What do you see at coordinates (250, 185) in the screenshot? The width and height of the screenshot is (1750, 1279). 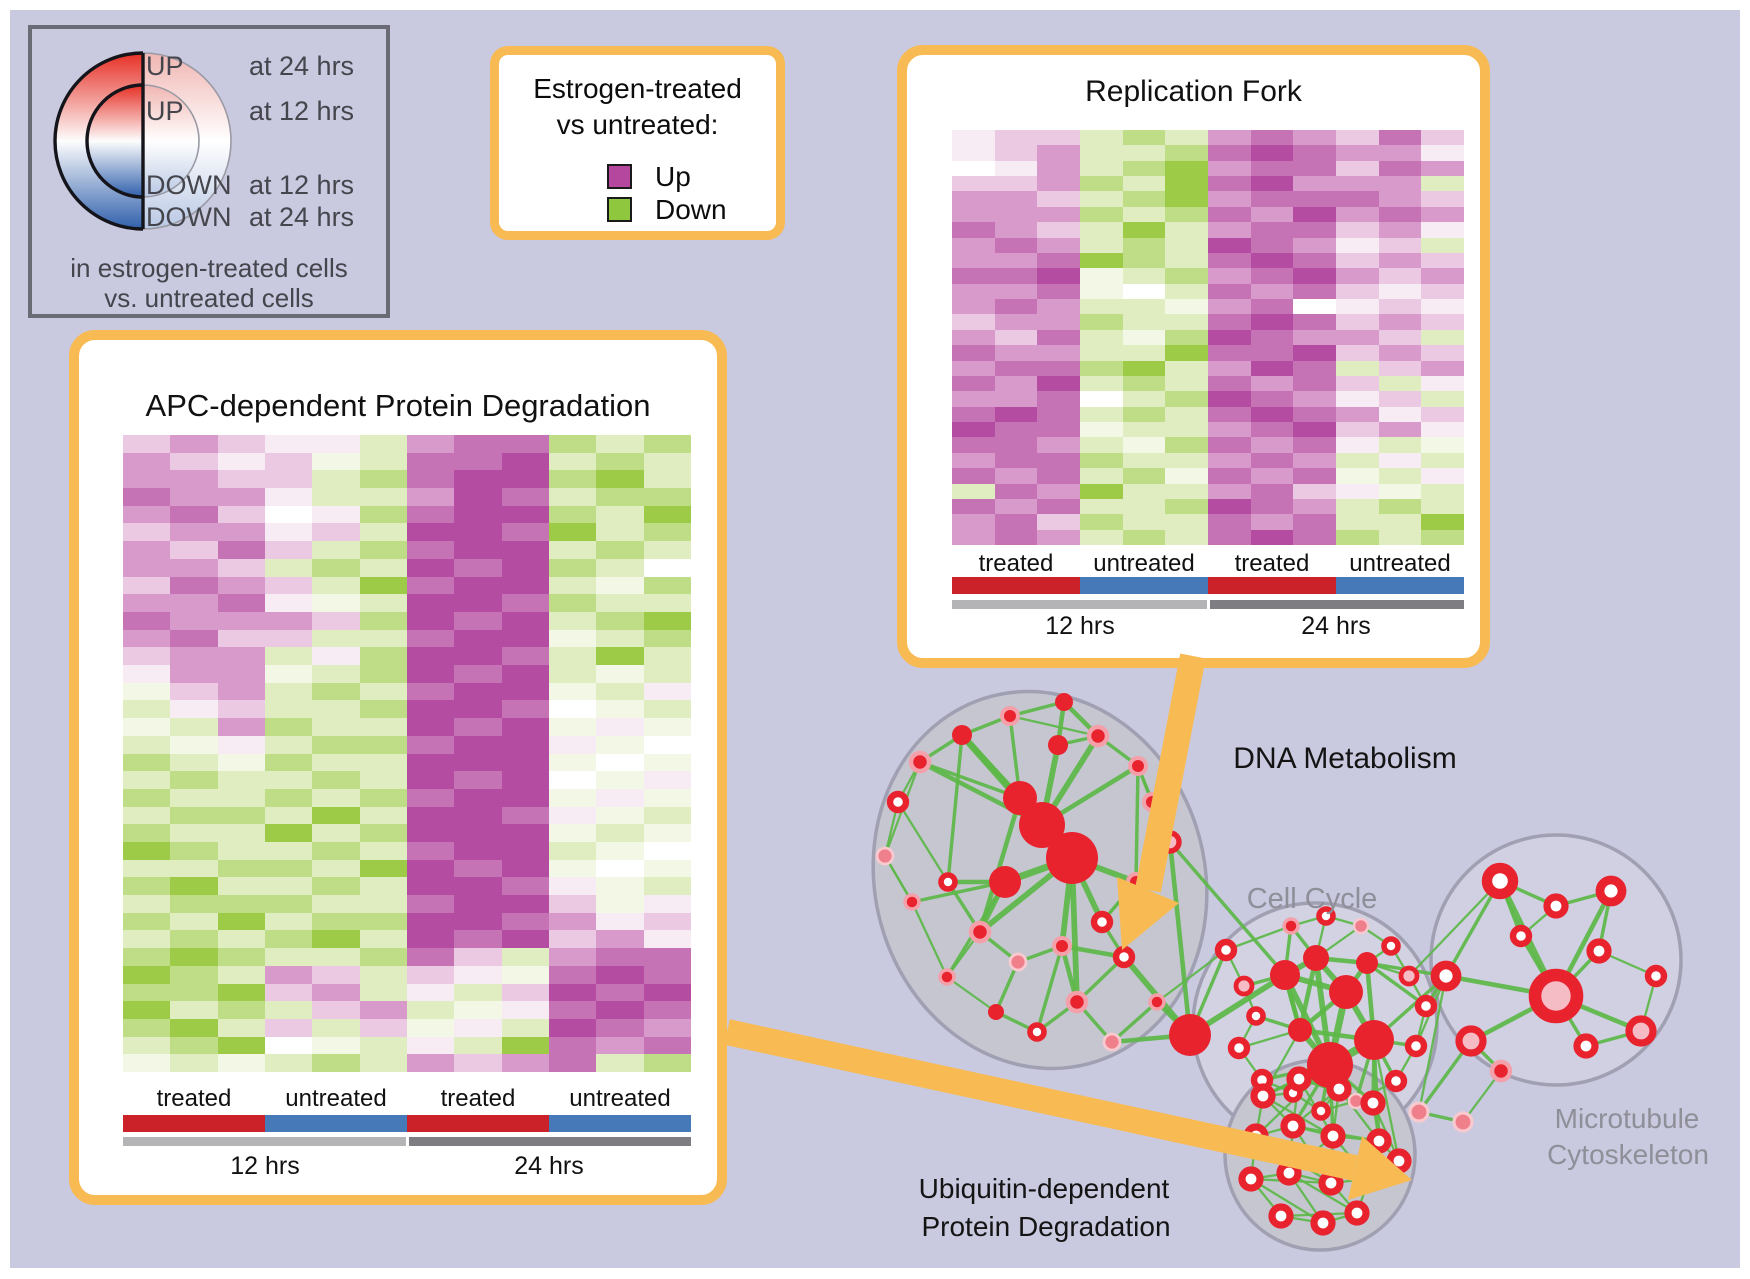 I see `legend-row-down-12: DOWN at 12 hrs` at bounding box center [250, 185].